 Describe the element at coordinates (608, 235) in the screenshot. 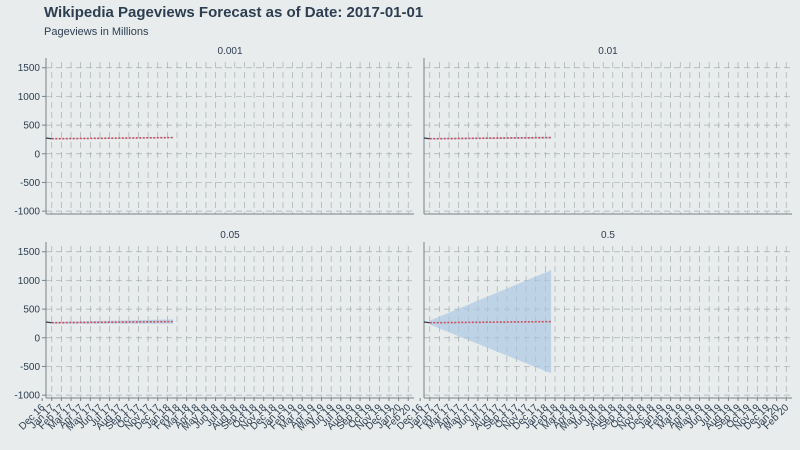

I see `facet-label: 0.5` at that location.